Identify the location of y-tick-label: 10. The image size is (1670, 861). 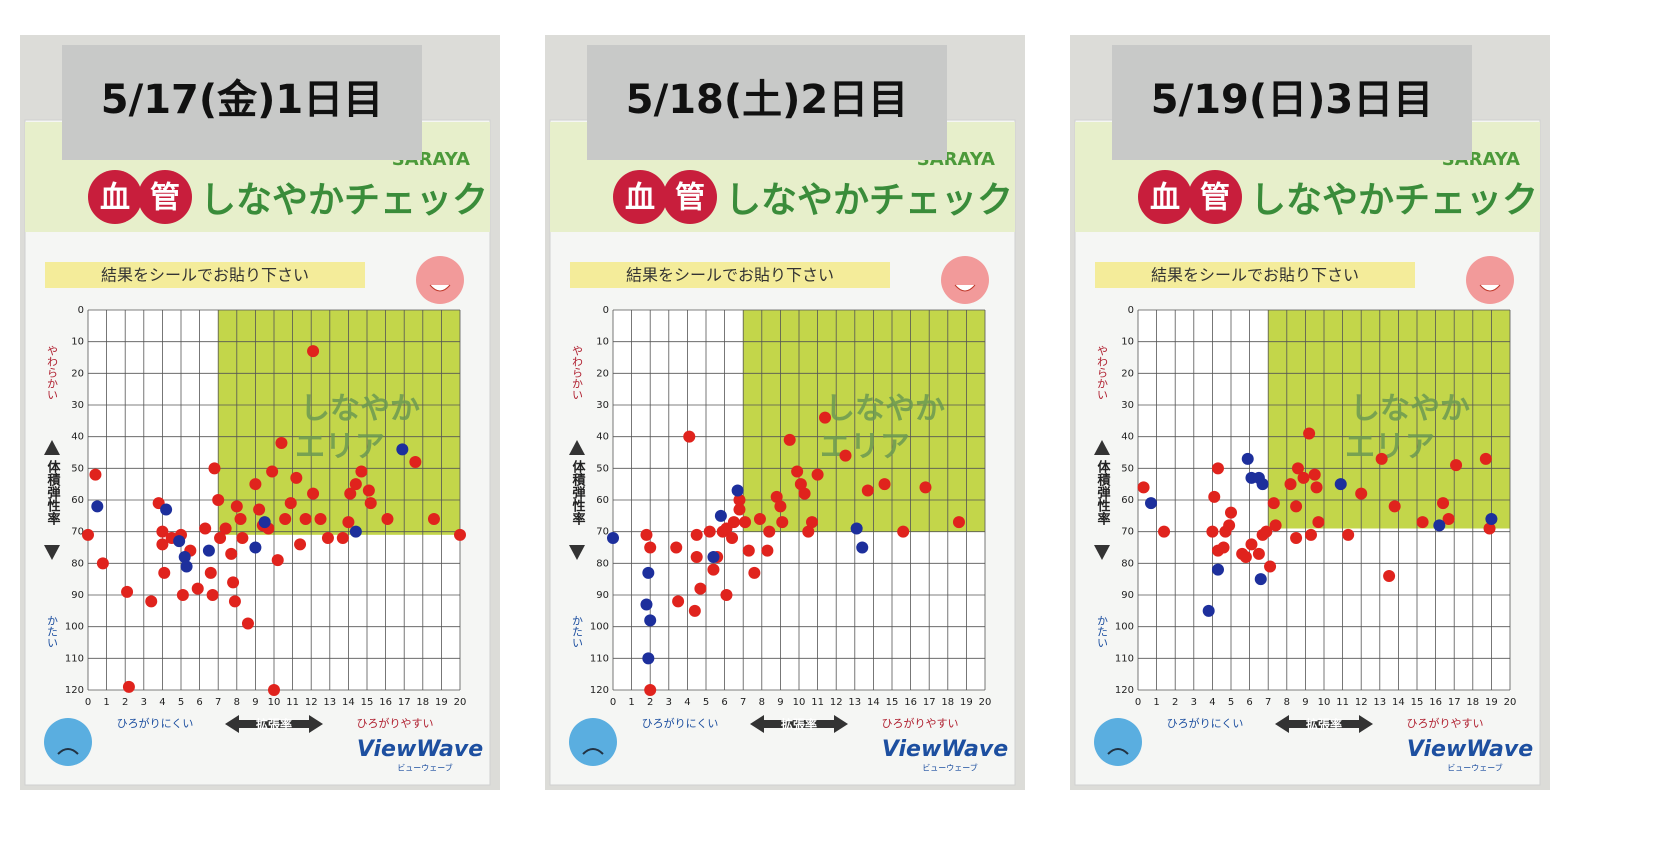
(77, 342).